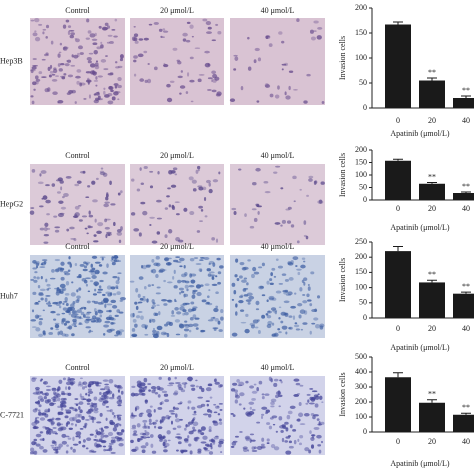 The width and height of the screenshot is (474, 474). I want to click on column-label: 20 μmol/L, so click(177, 155).